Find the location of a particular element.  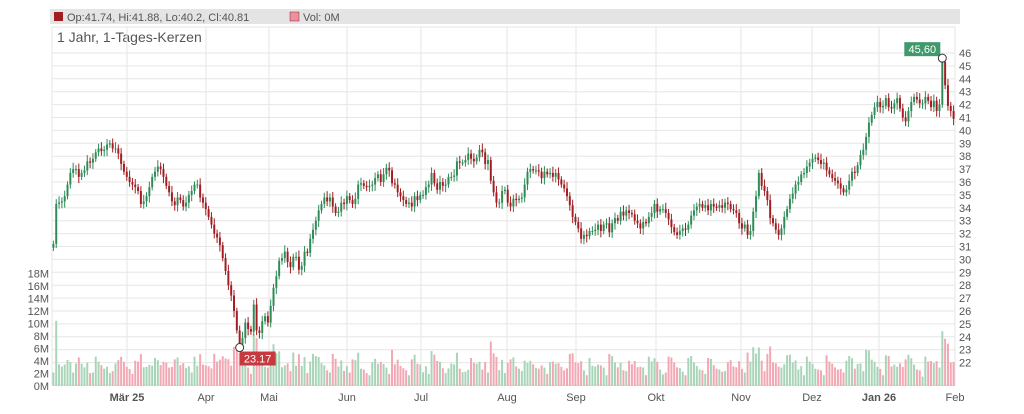

ohlc-legend-swatch-icon is located at coordinates (58, 16).